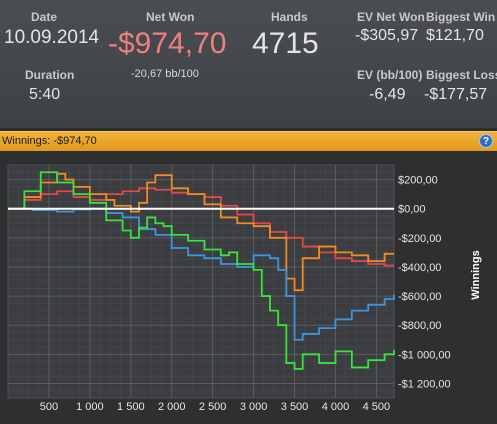 The width and height of the screenshot is (497, 424). Describe the element at coordinates (44, 17) in the screenshot. I see `date-label: Date` at that location.